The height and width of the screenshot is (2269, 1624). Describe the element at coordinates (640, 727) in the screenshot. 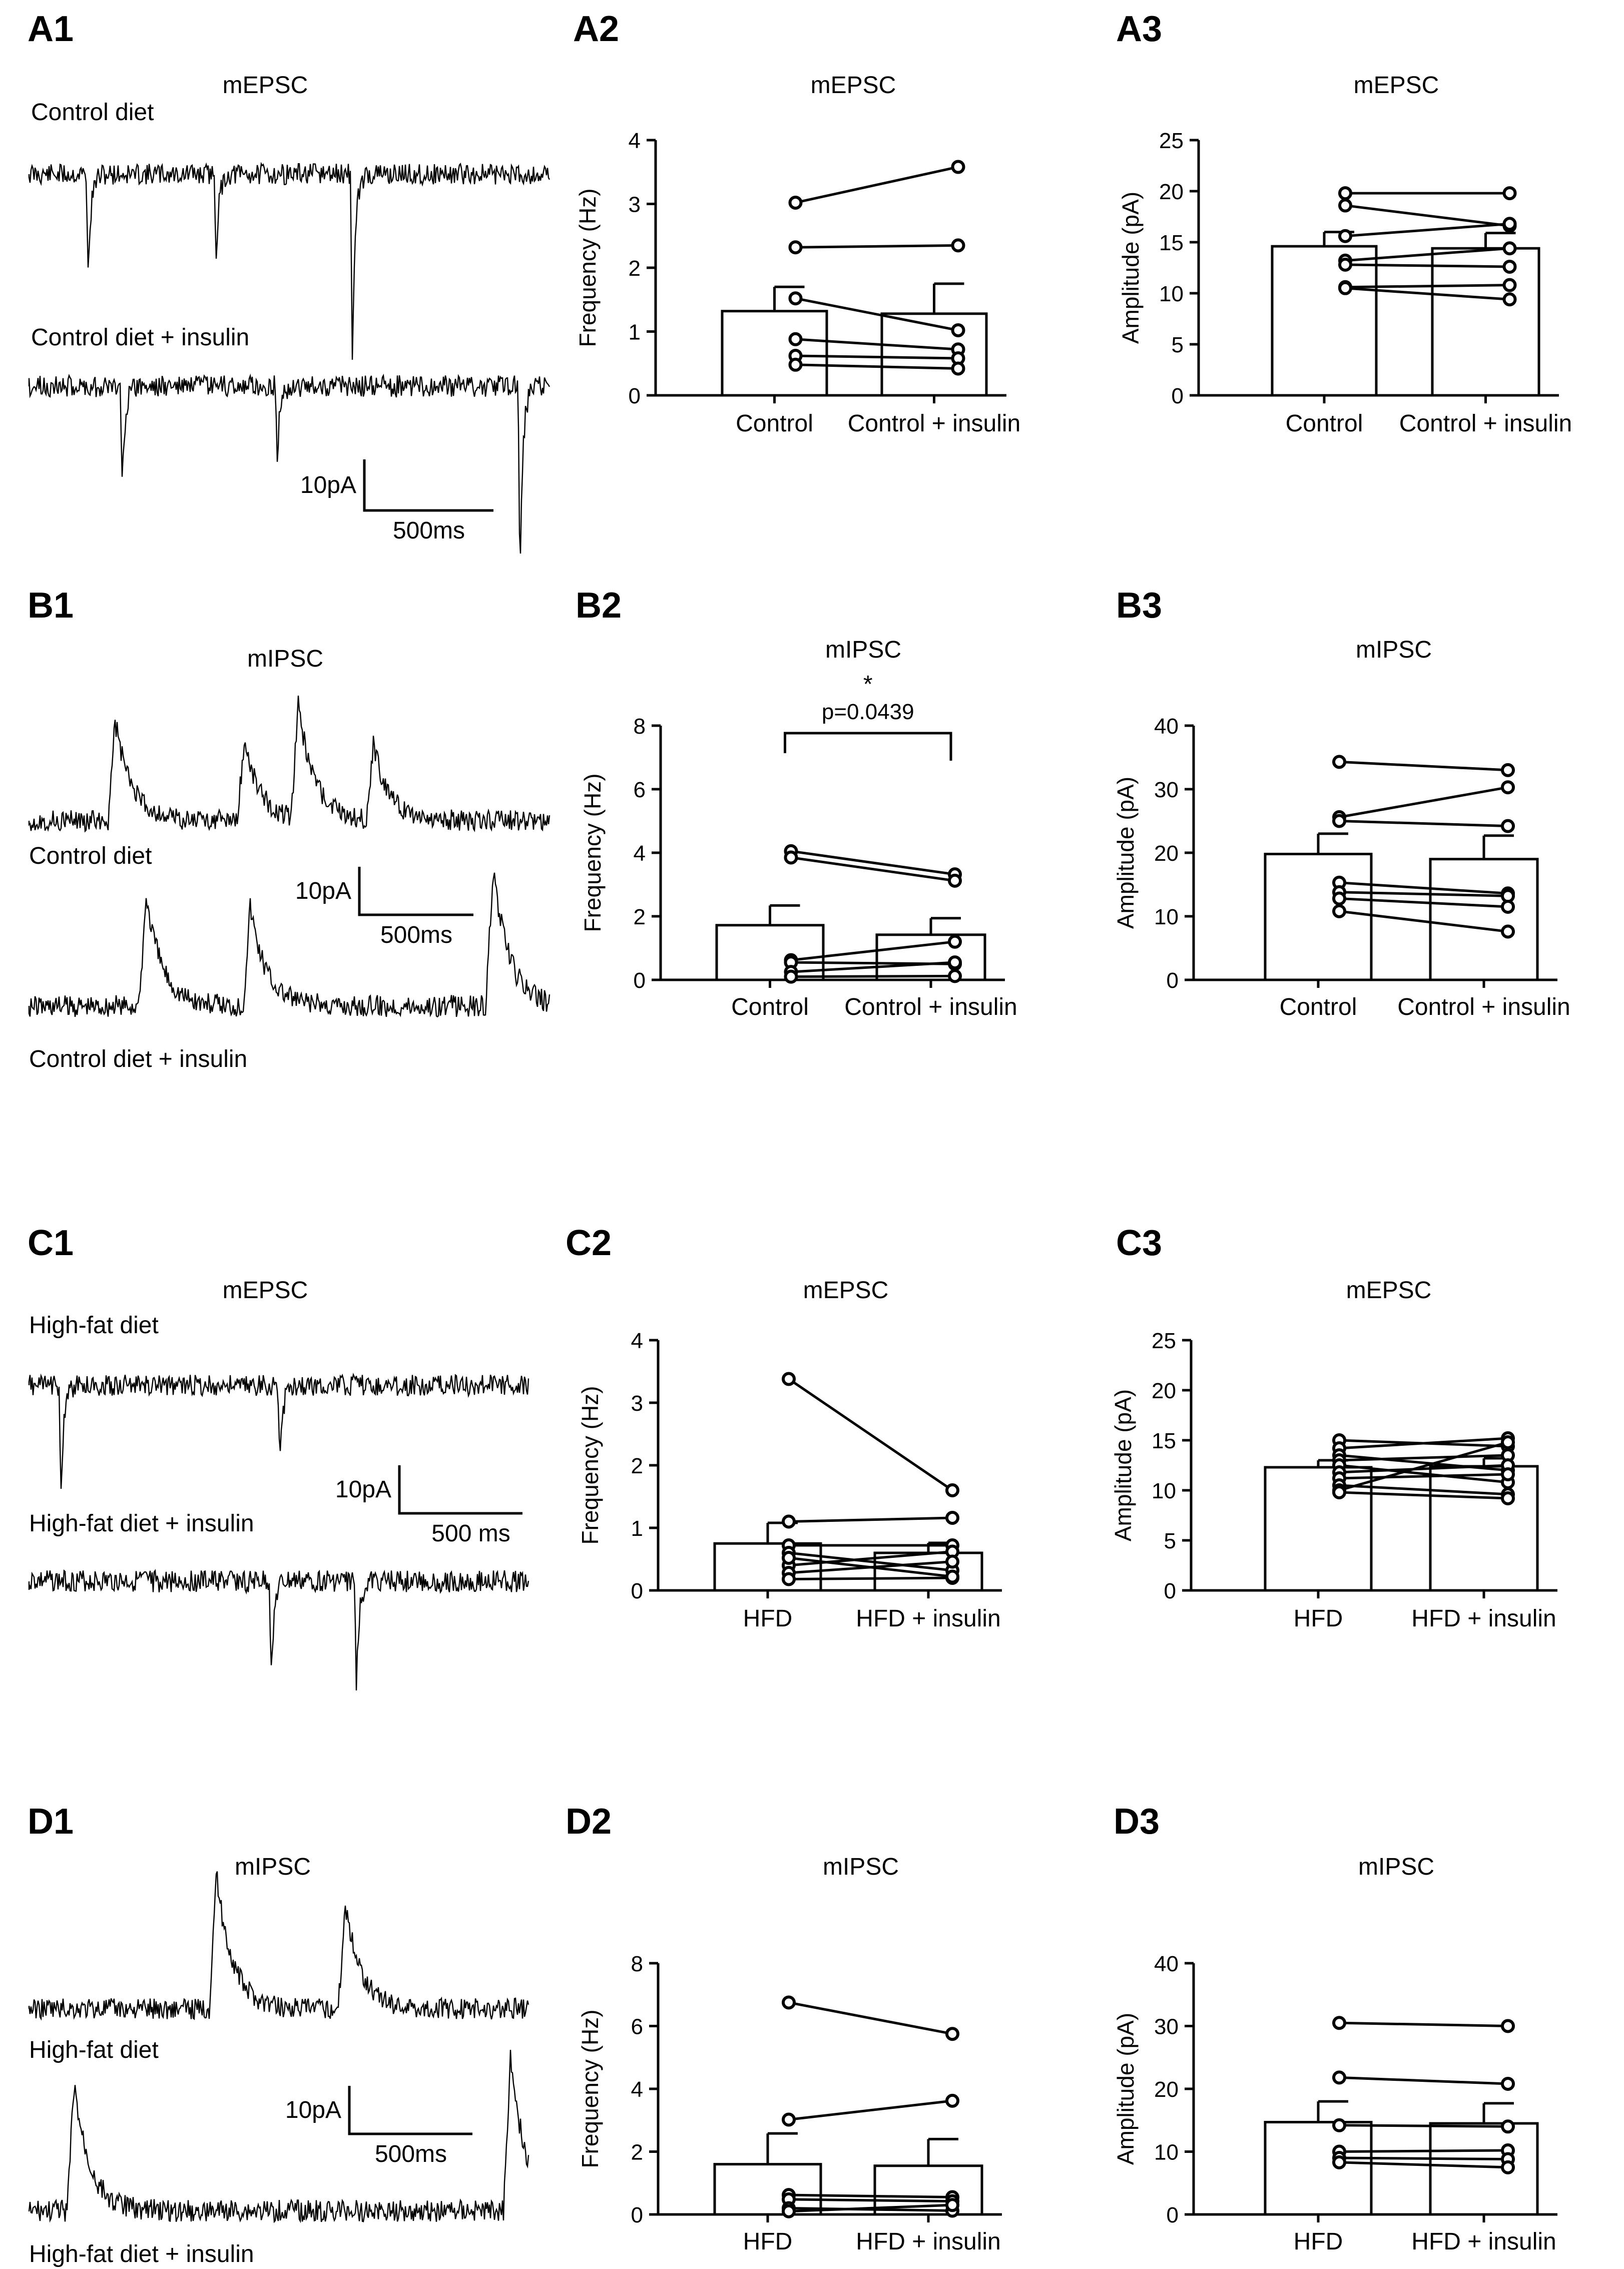

I see `y-tick-label: 8` at that location.